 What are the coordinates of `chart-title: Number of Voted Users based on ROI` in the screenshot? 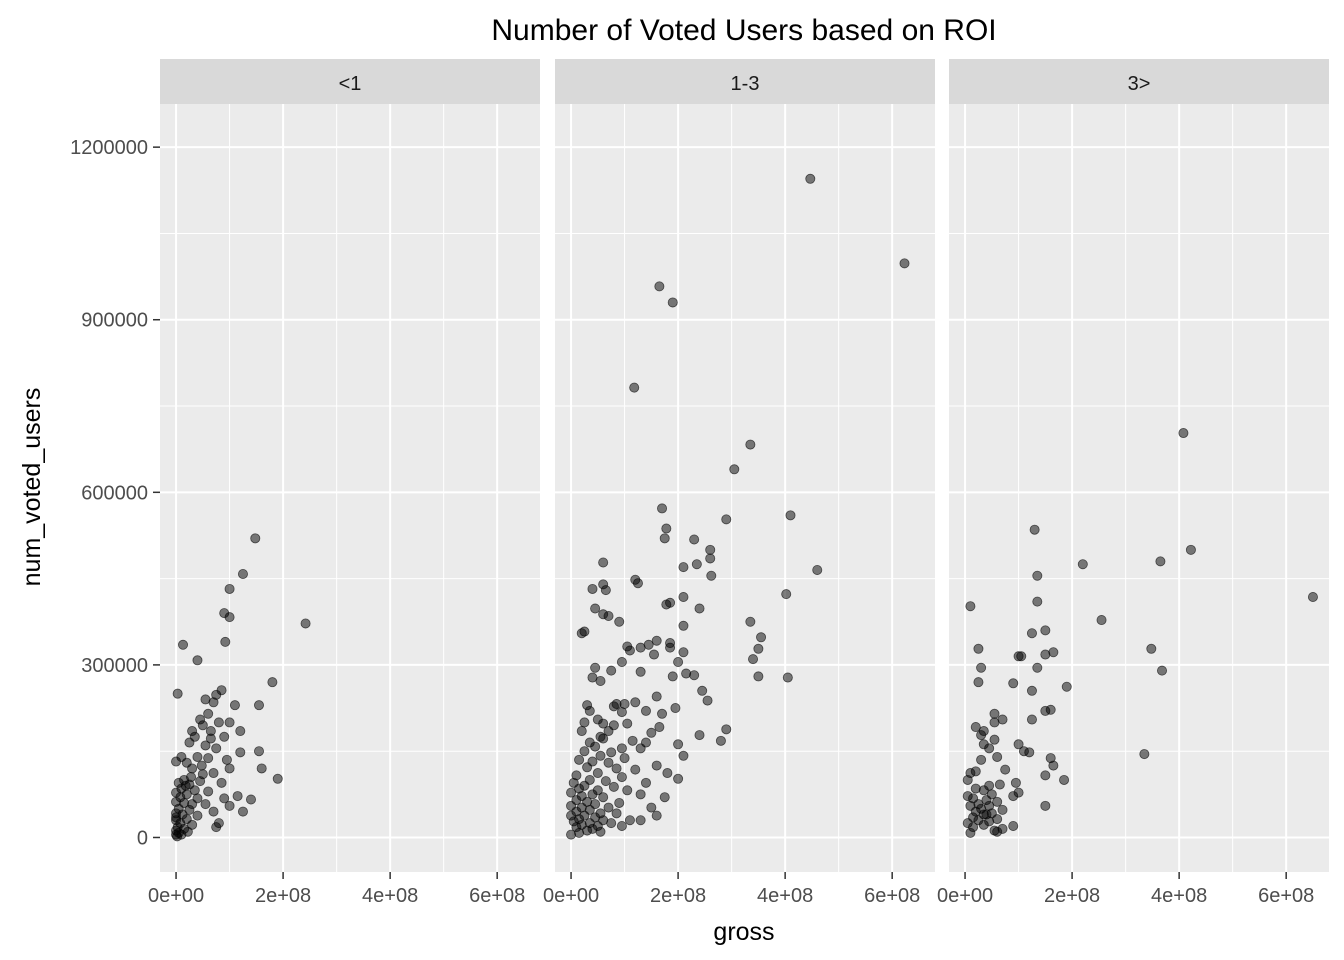 It's located at (743, 30).